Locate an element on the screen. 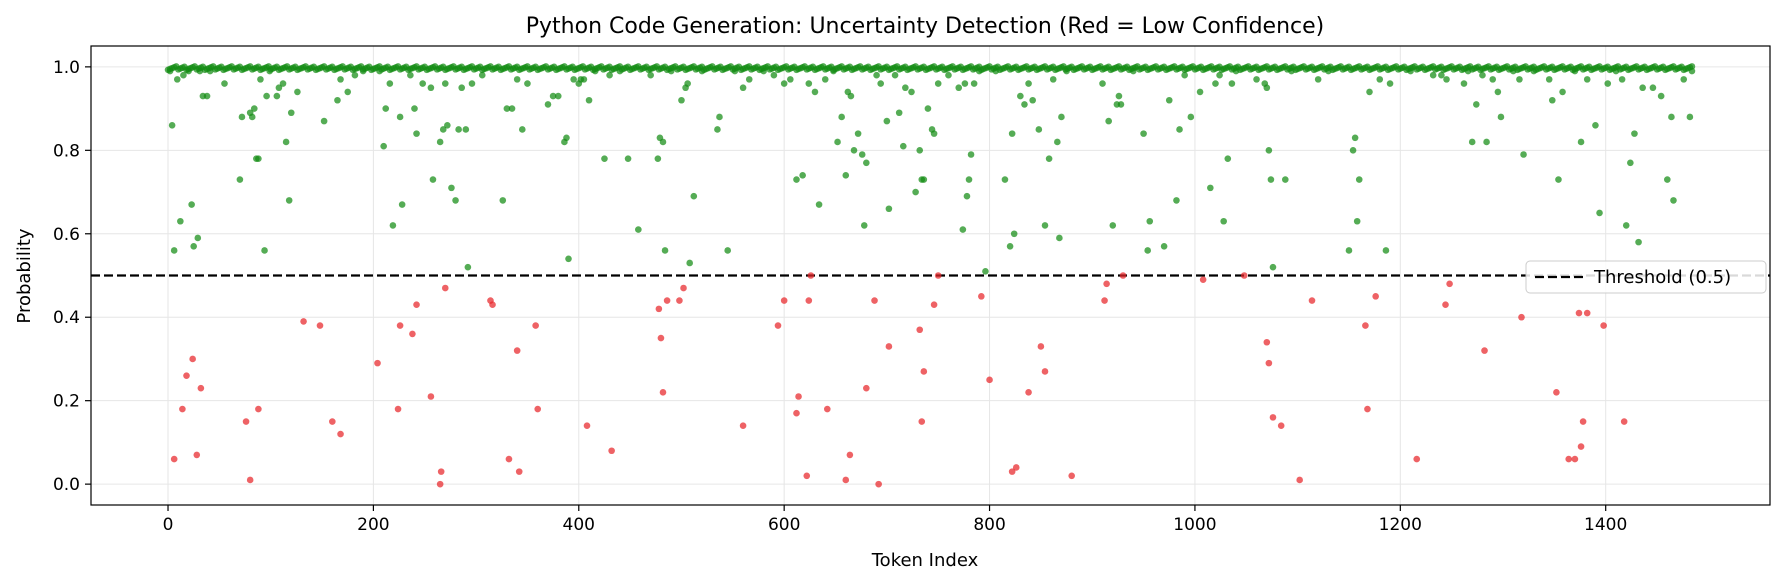 The height and width of the screenshot is (584, 1785). x-tick-label: 1400 is located at coordinates (1605, 525).